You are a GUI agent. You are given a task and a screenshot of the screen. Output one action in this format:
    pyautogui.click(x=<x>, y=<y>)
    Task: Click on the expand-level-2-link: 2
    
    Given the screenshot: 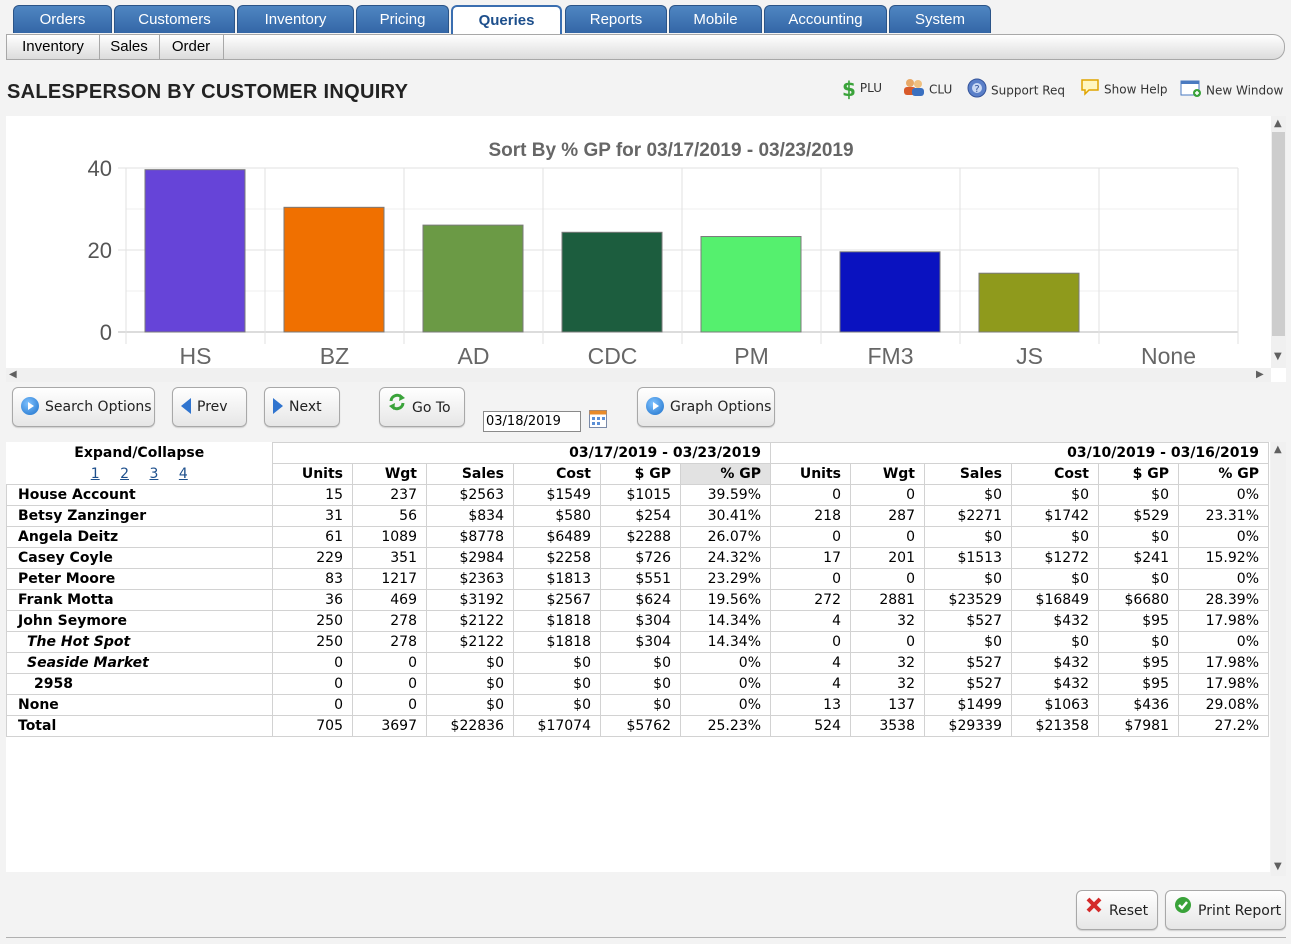 What is the action you would take?
    pyautogui.click(x=125, y=473)
    